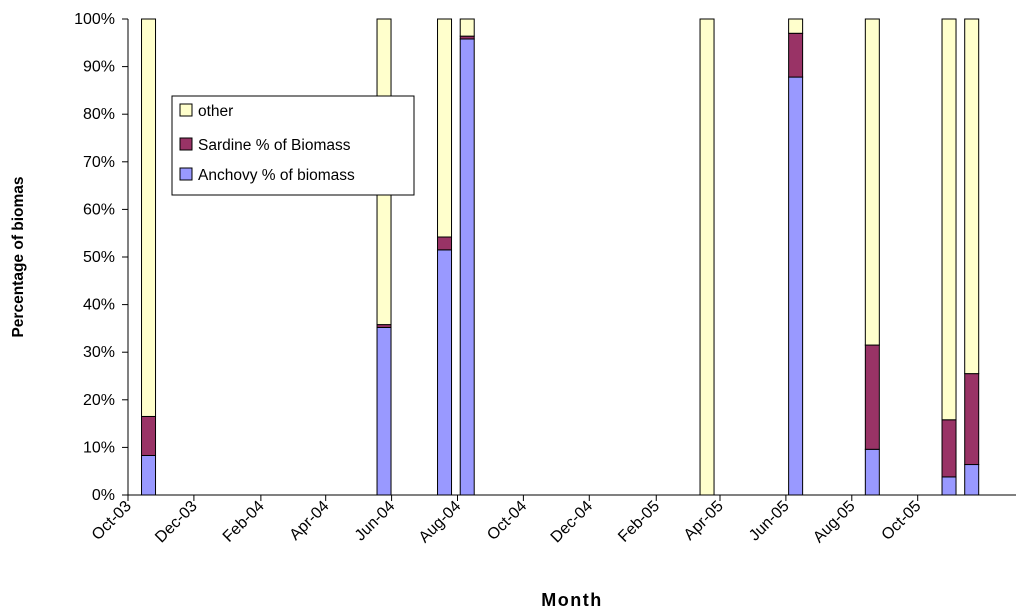 The height and width of the screenshot is (612, 1019). I want to click on x-tick-label: Aug-05, so click(834, 522).